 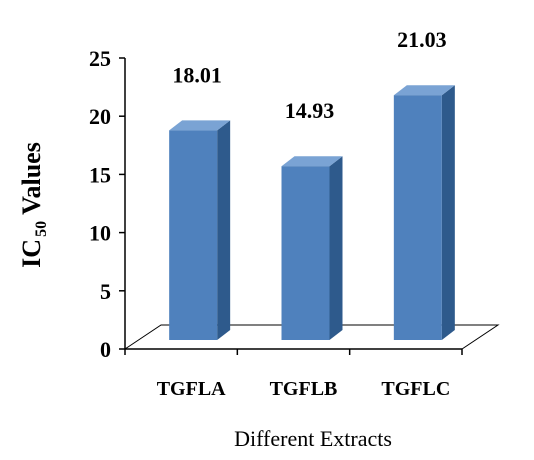 I want to click on y-axis-title: IC 50 Values, so click(x=33, y=205).